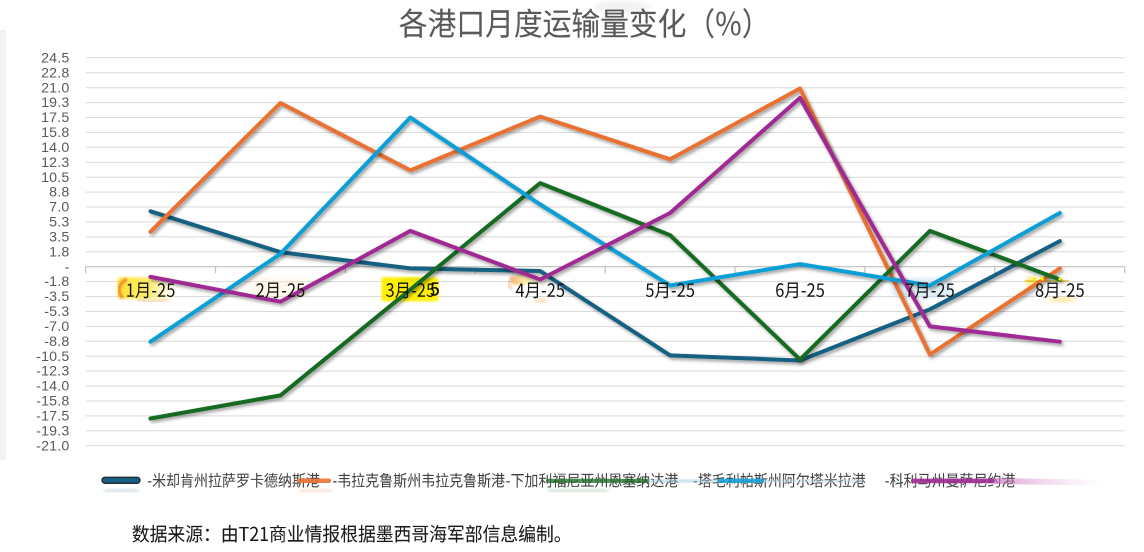 This screenshot has height=552, width=1144. I want to click on svg-text: -17.5, so click(52, 417).